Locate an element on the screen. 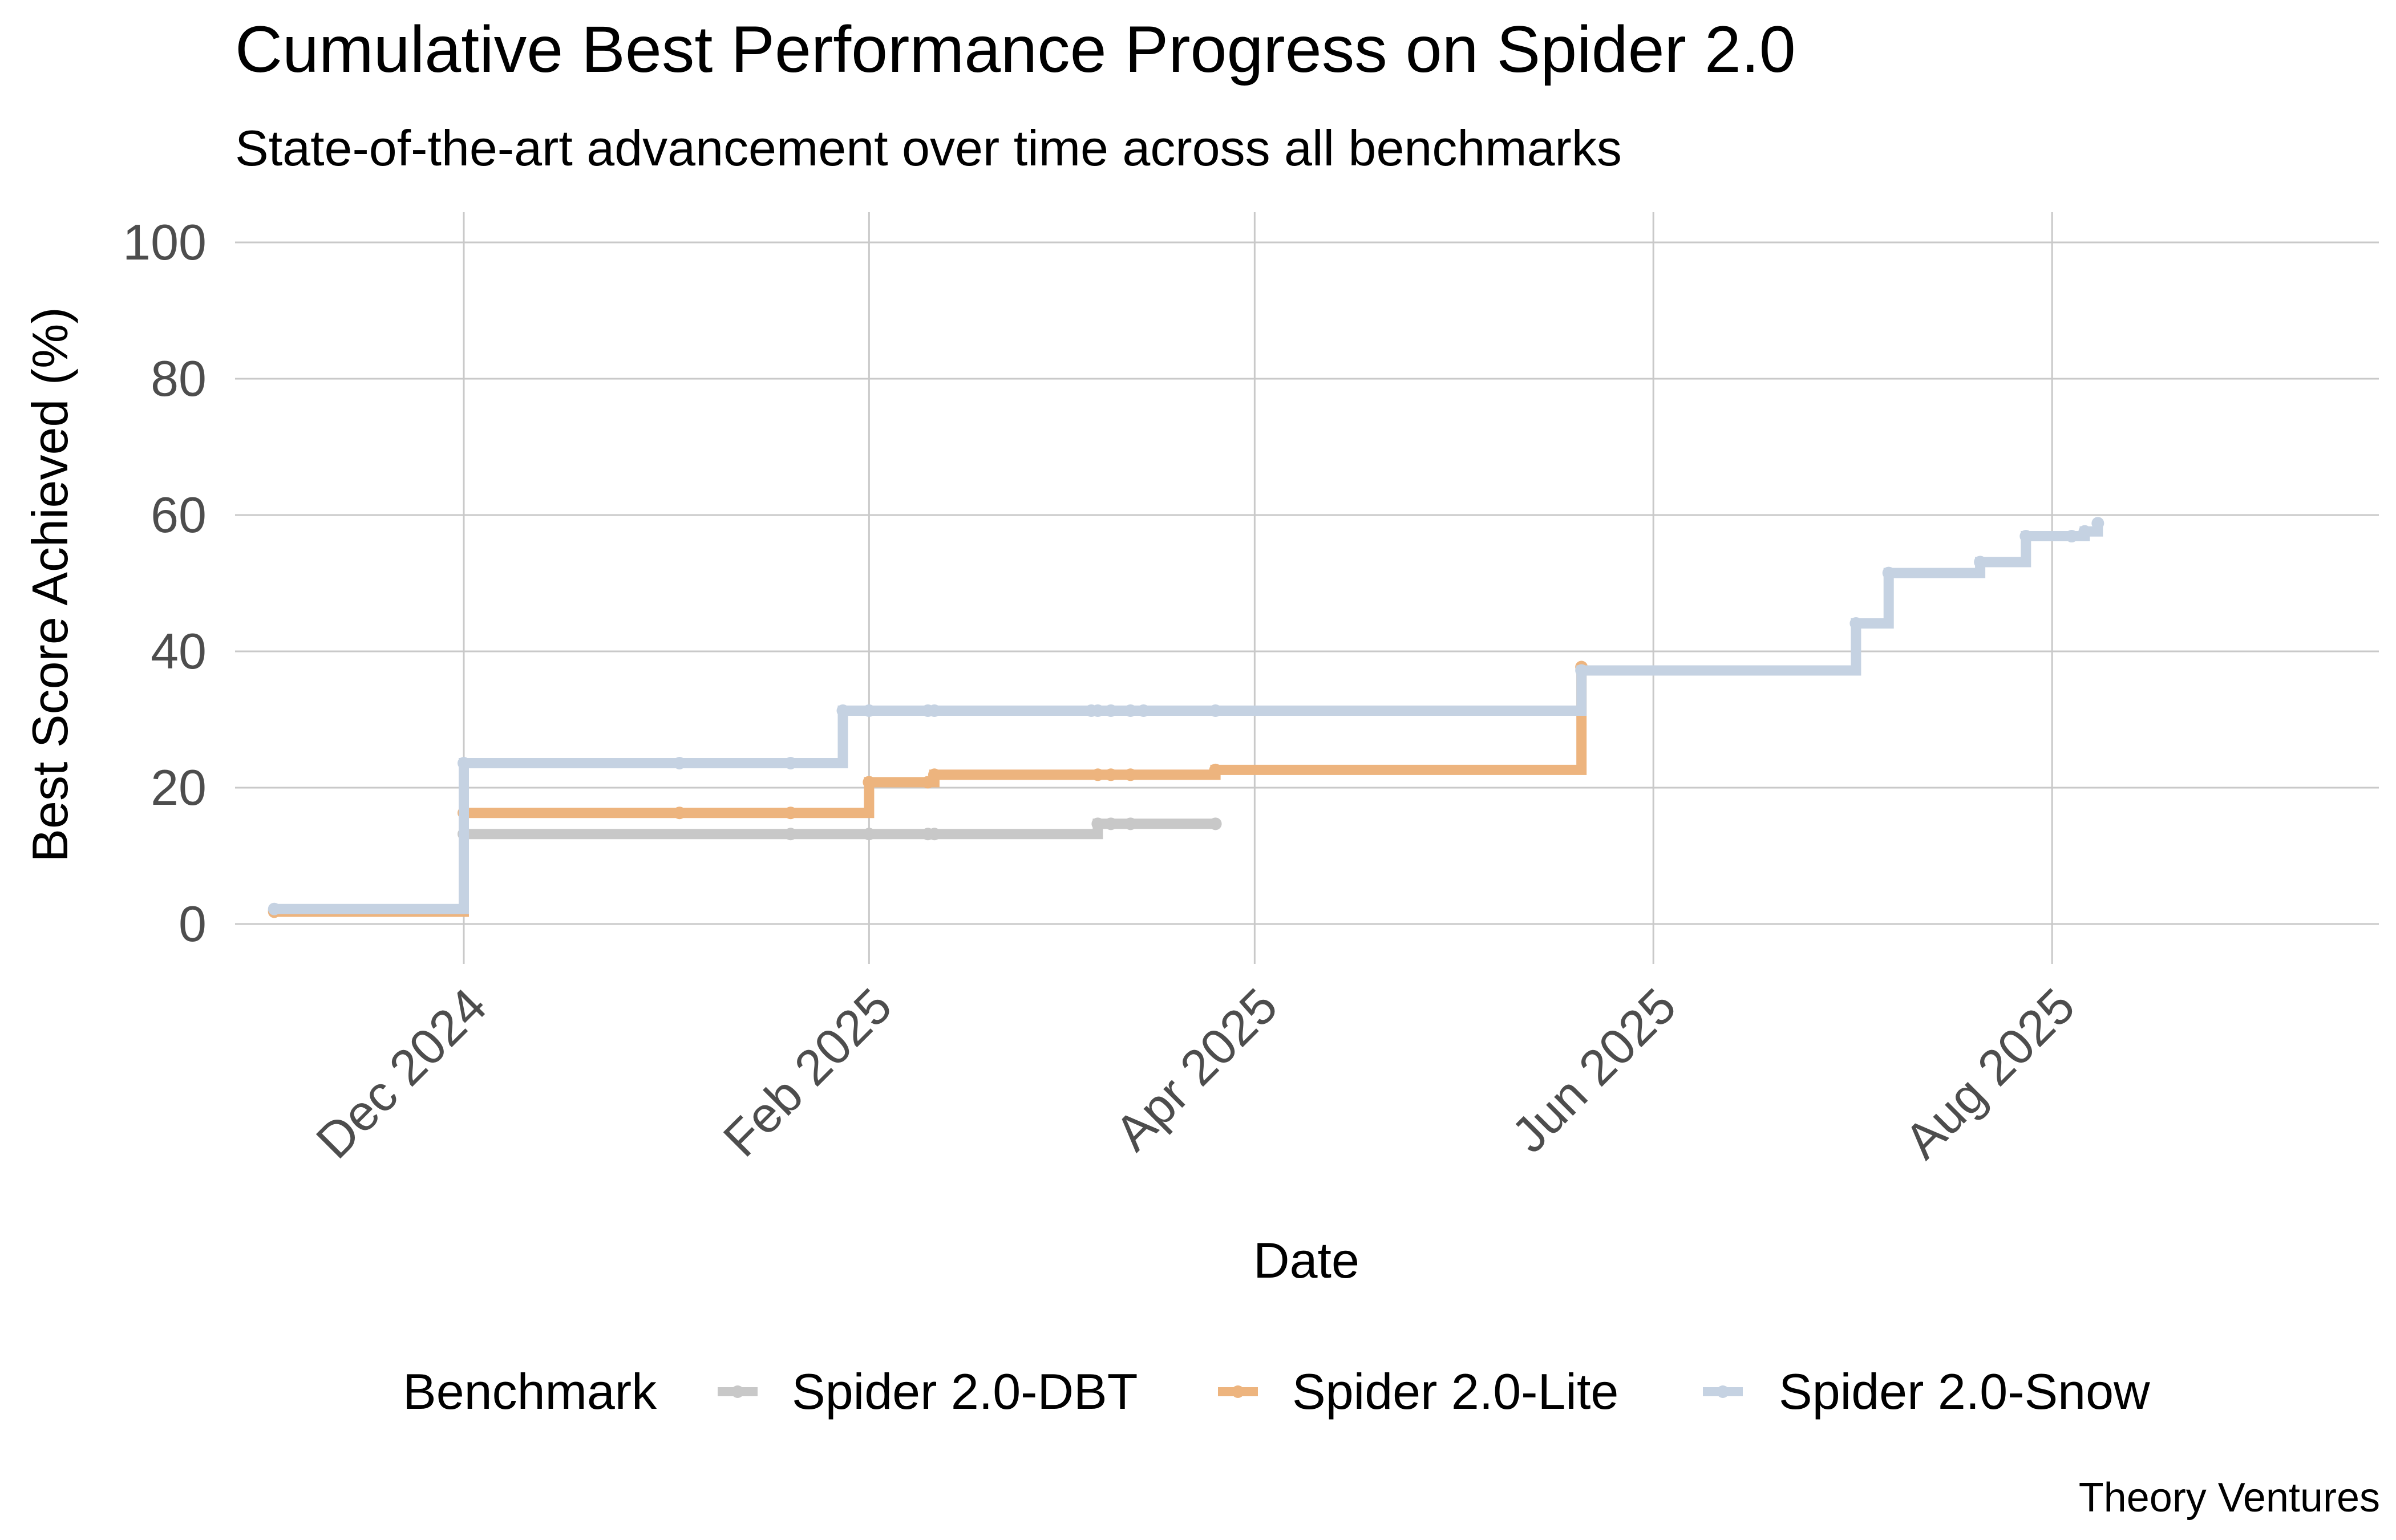 The image size is (2396, 1540). legend-item: Spider 2.0-Snow is located at coordinates (1926, 1392).